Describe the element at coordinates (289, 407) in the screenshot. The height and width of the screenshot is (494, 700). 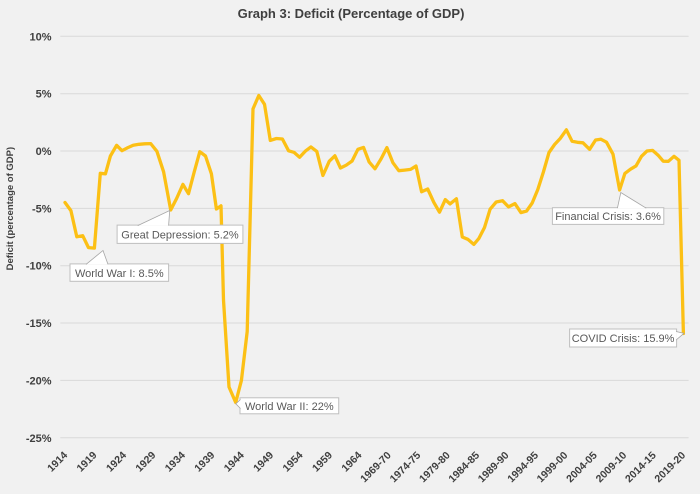
I see `svg-text: World War II: 22%` at that location.